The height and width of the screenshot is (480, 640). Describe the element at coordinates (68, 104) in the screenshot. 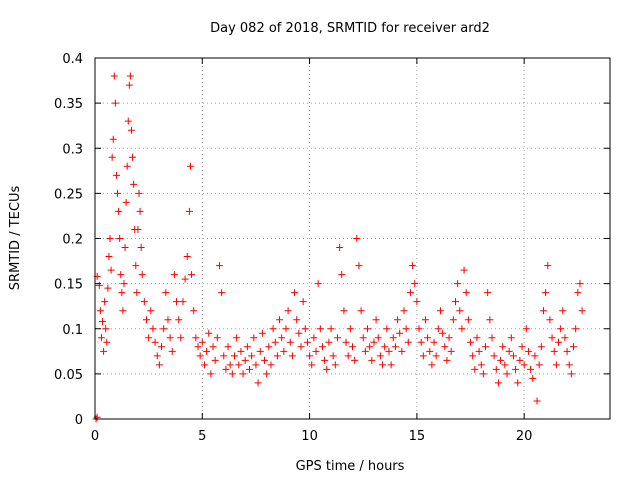

I see `y-tick-label-7: 0.35` at that location.